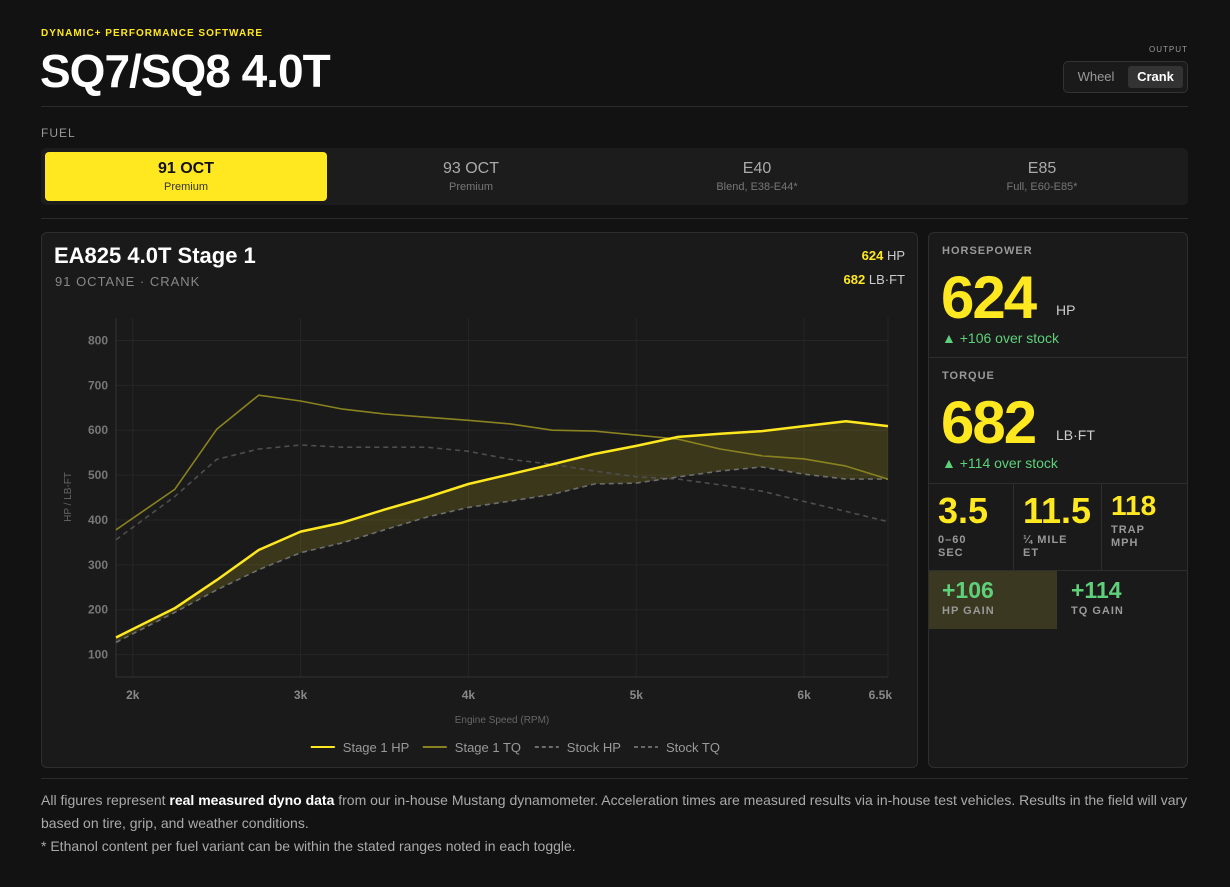 Image resolution: width=1230 pixels, height=887 pixels. What do you see at coordinates (98, 340) in the screenshot?
I see `y-tick-label: 800` at bounding box center [98, 340].